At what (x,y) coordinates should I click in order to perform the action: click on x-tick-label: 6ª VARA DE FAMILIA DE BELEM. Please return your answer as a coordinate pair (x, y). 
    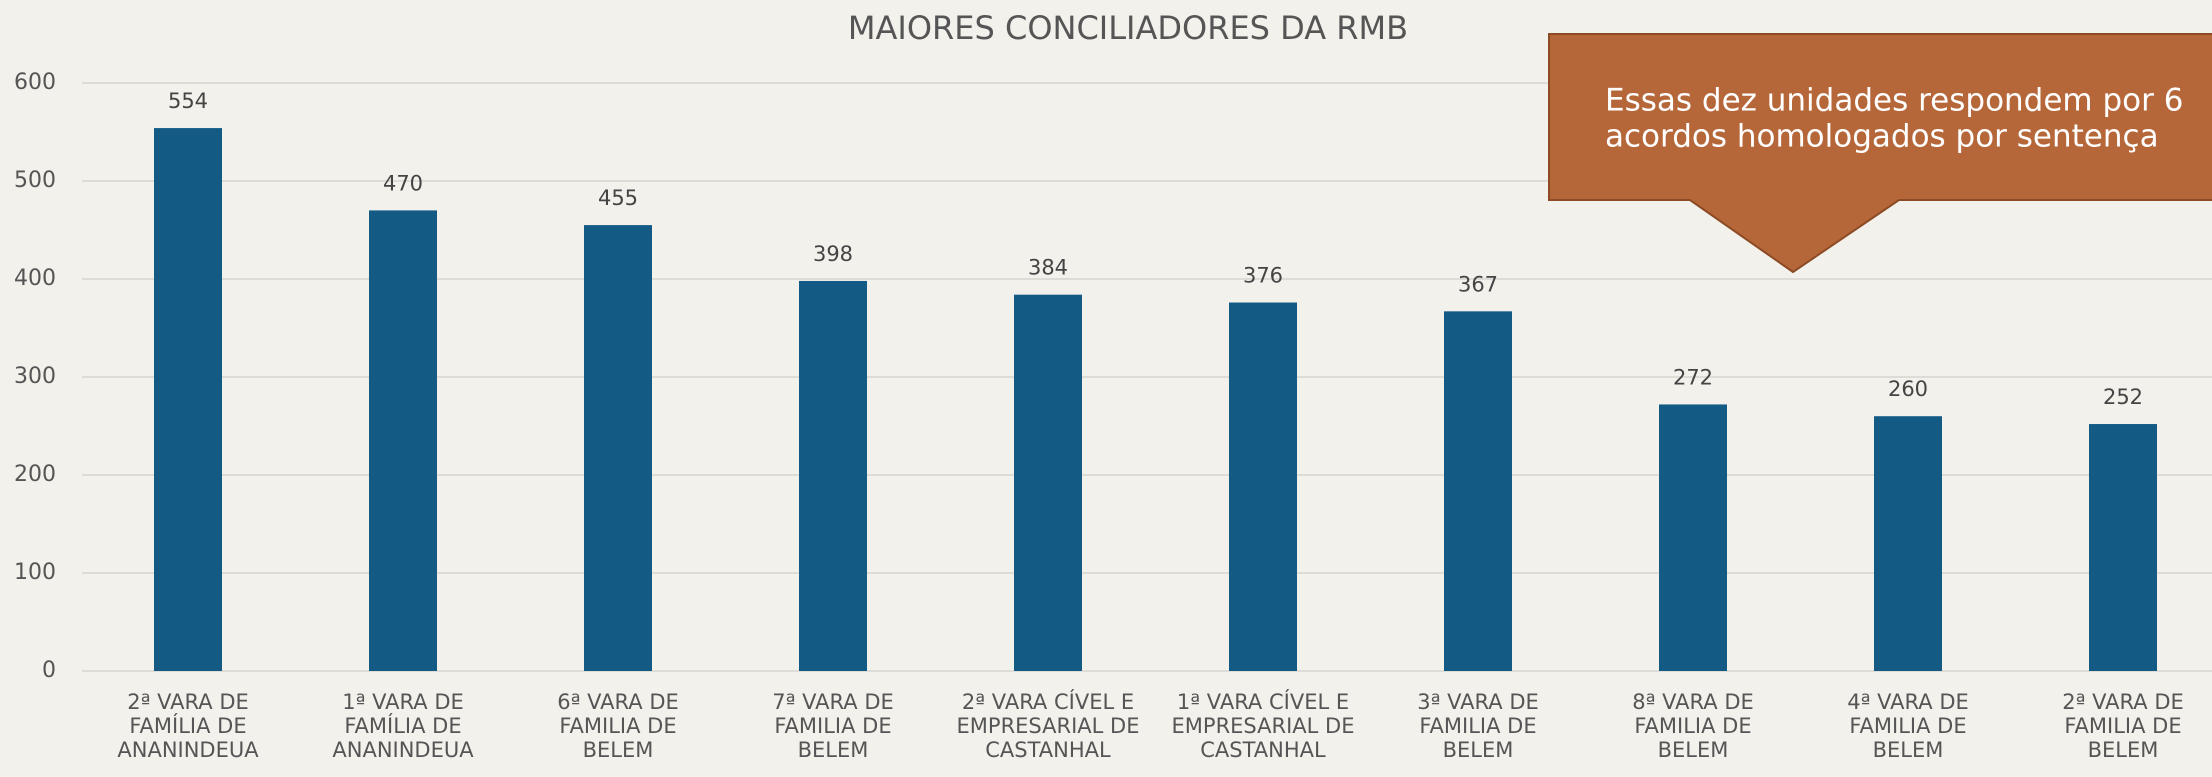
    Looking at the image, I should click on (618, 726).